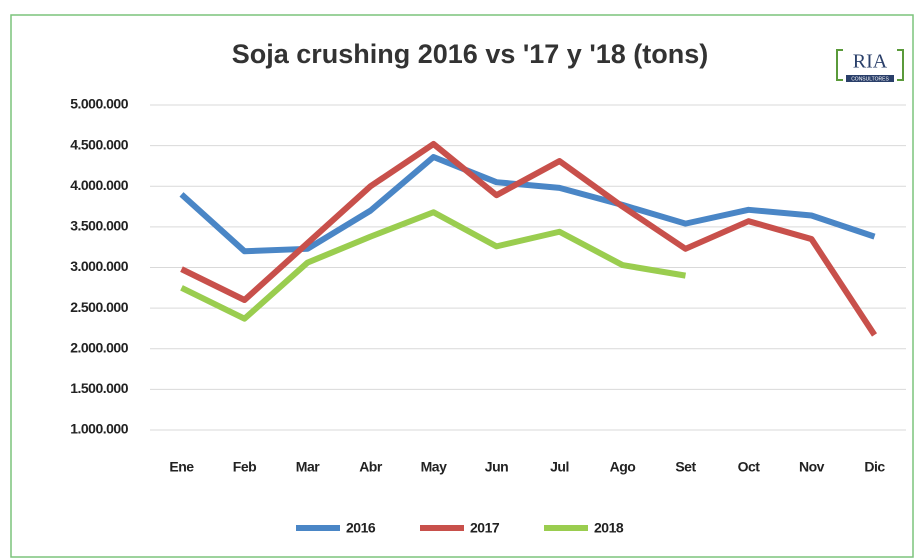 This screenshot has width=915, height=559. Describe the element at coordinates (99, 185) in the screenshot. I see `y-tick-label: 4.000.000` at that location.